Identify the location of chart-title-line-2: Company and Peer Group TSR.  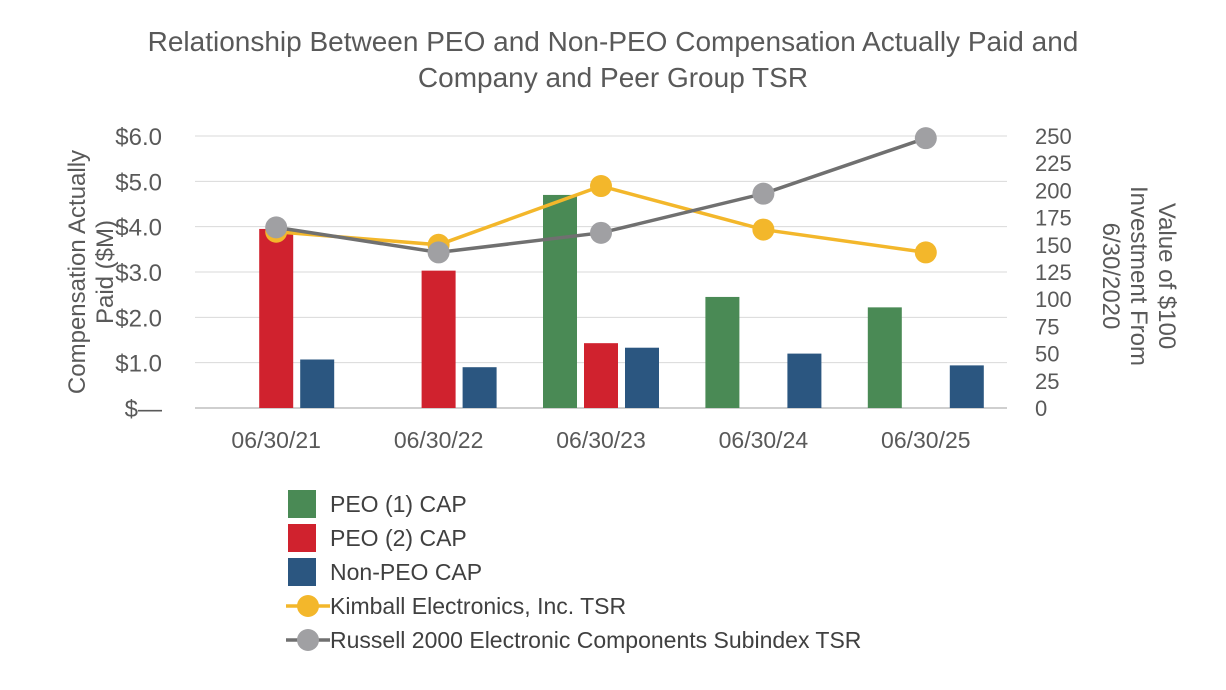
(613, 77).